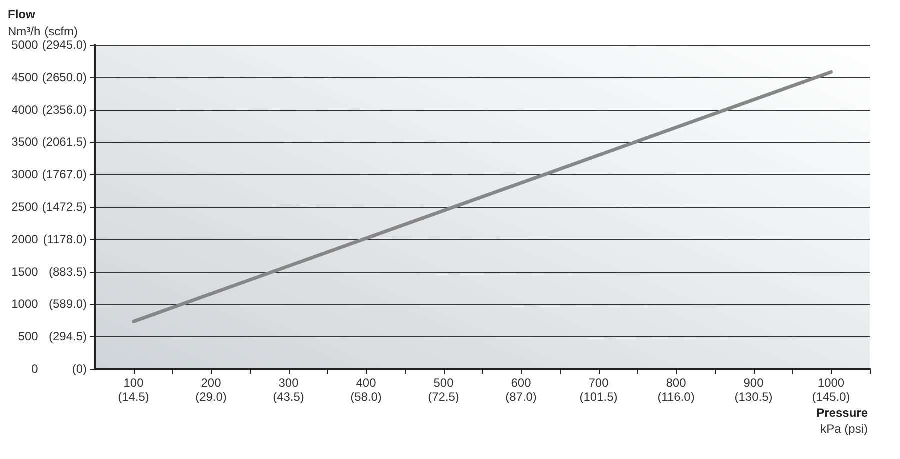 This screenshot has width=900, height=459. I want to click on y2-tick-label: (2945.0), so click(64, 45).